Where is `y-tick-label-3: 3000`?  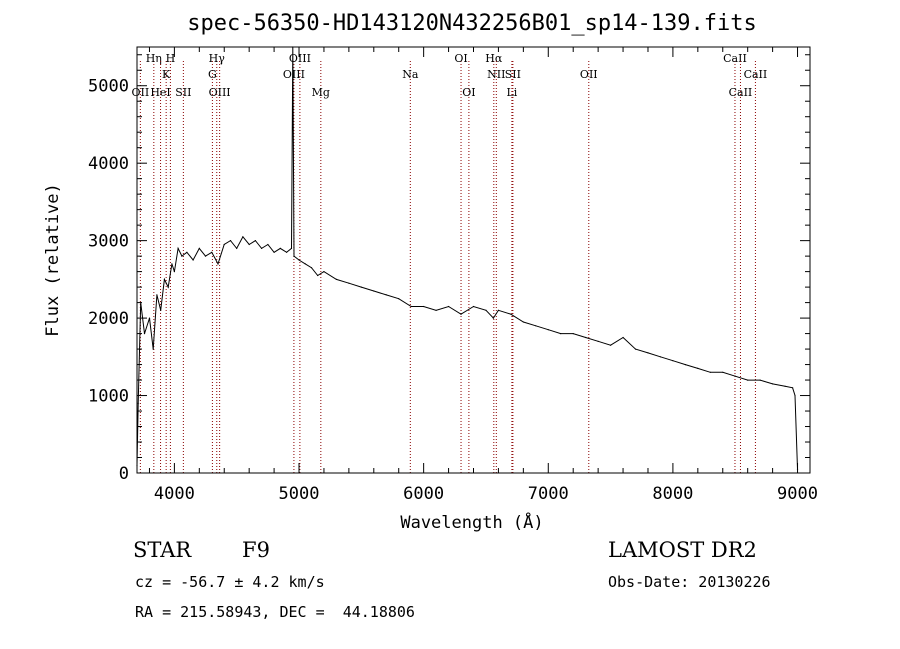
y-tick-label-3: 3000 is located at coordinates (108, 242).